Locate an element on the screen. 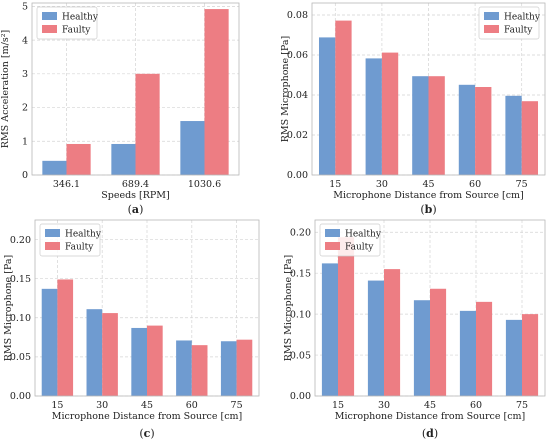 Image resolution: width=550 pixels, height=441 pixels. x-axis-title: Speeds [RPM] is located at coordinates (135, 195).